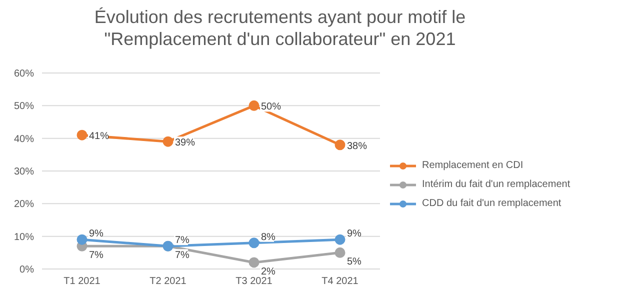  What do you see at coordinates (340, 282) in the screenshot?
I see `x-tick-label: T4 2021` at bounding box center [340, 282].